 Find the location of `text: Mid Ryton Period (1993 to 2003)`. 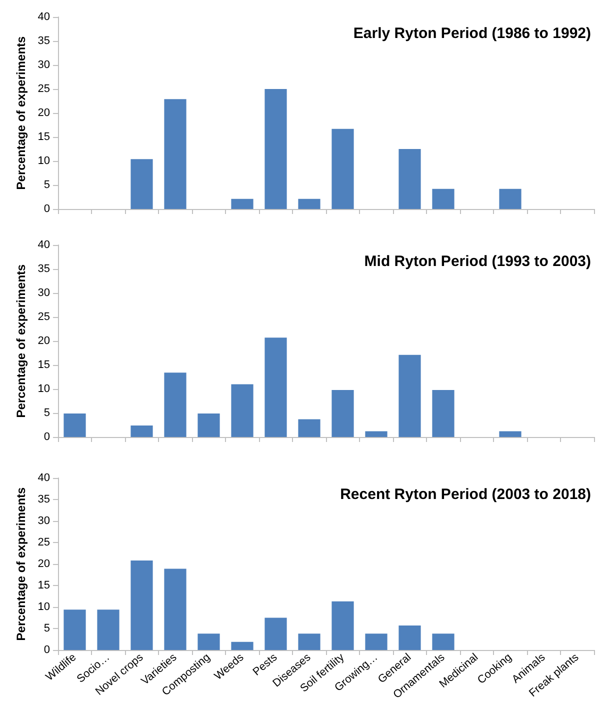

text: Mid Ryton Period (1993 to 2003) is located at coordinates (478, 261).